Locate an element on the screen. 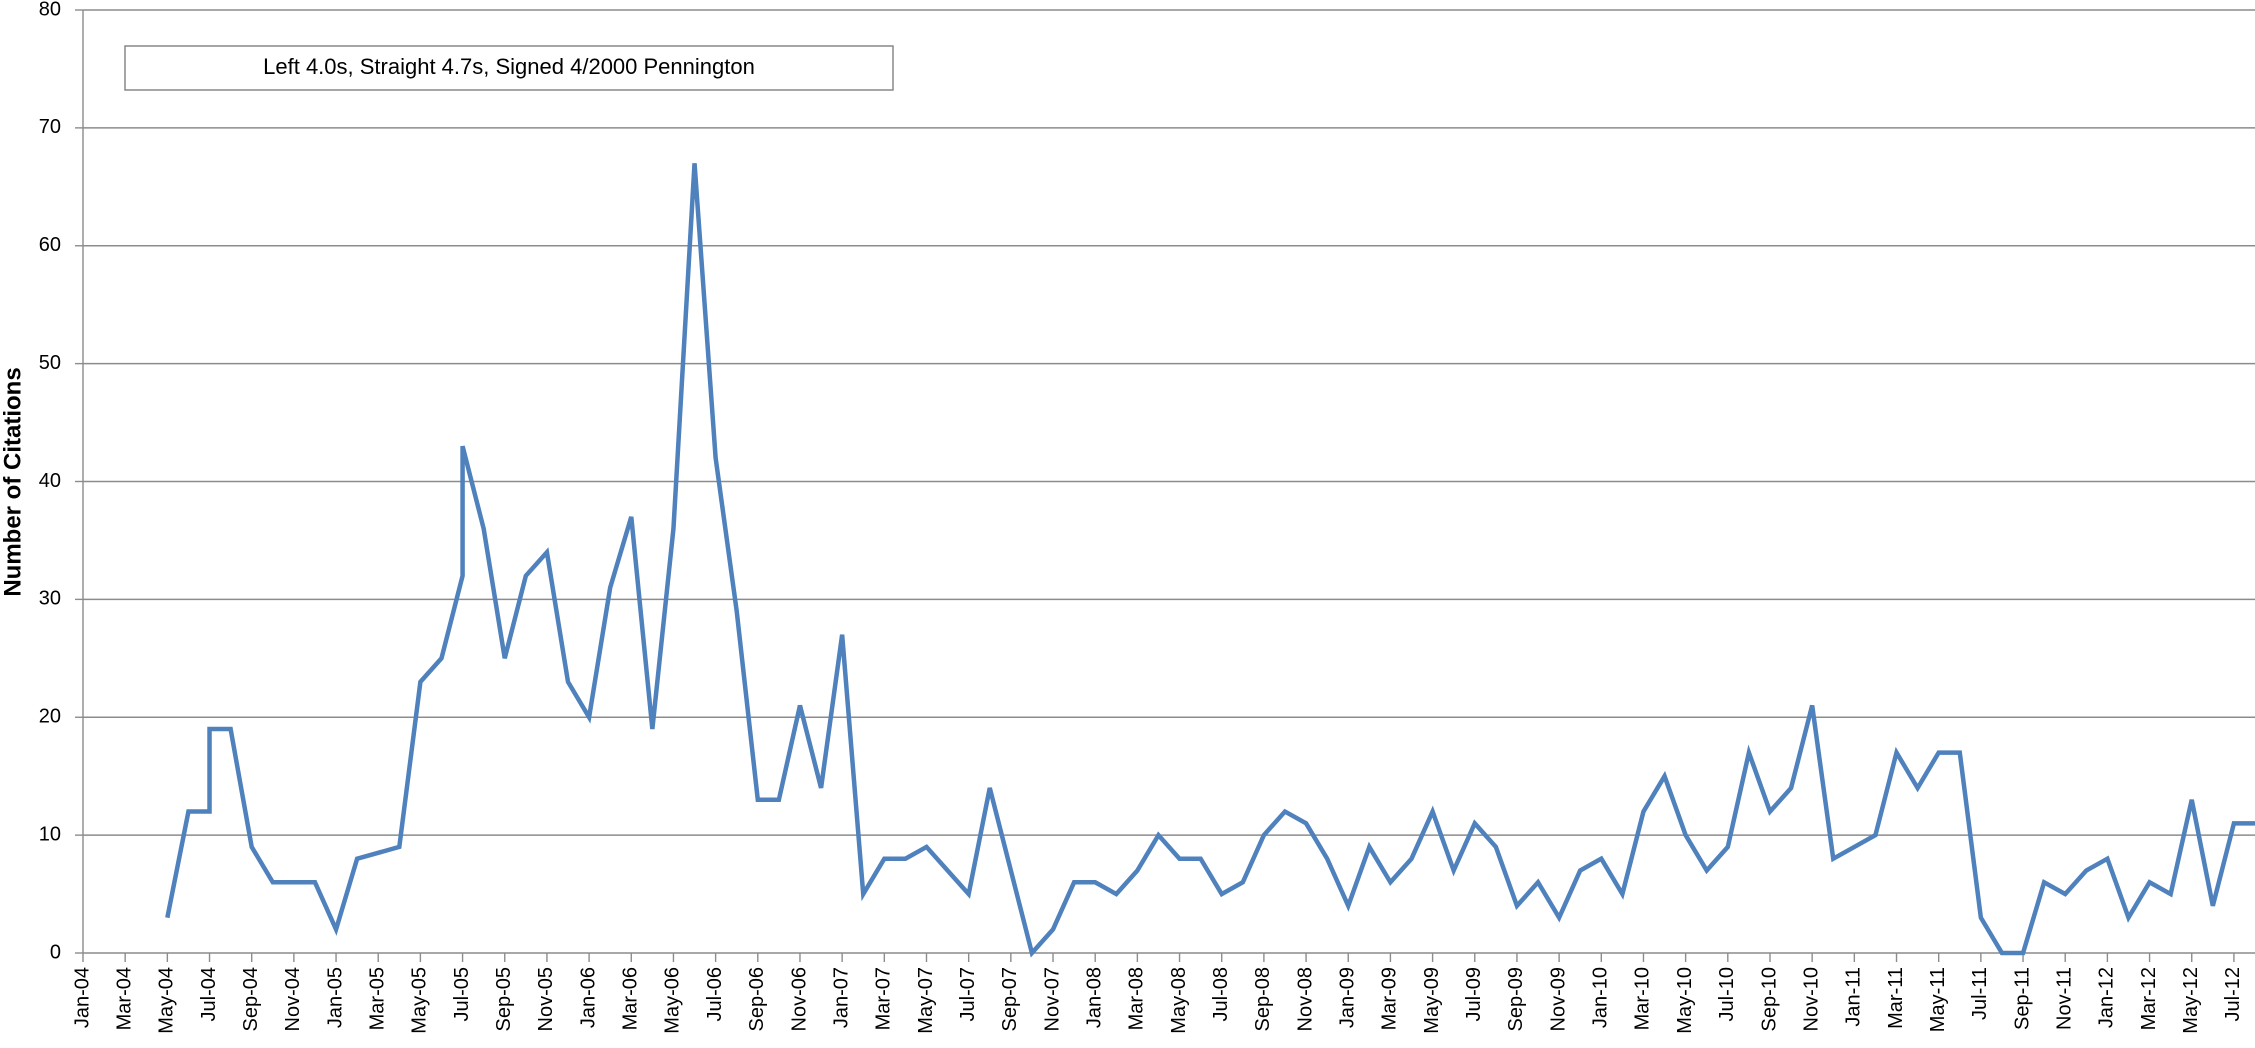 The width and height of the screenshot is (2255, 1048). x-tick-label: Mar-04 is located at coordinates (124, 998).